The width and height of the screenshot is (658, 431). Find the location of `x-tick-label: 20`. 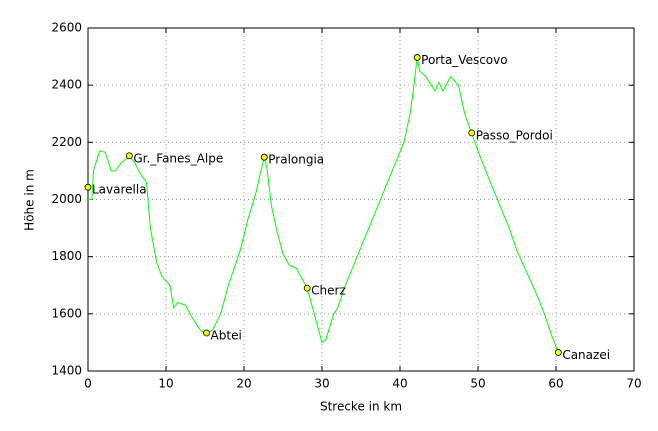

x-tick-label: 20 is located at coordinates (243, 384).